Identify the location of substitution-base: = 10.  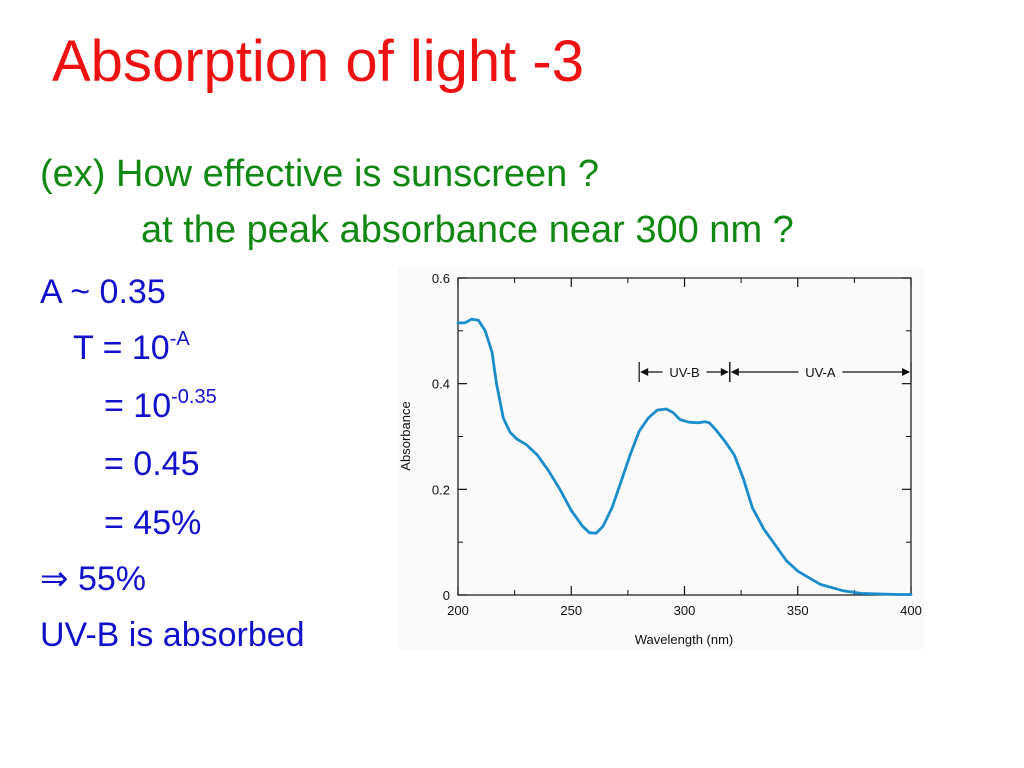
(138, 406).